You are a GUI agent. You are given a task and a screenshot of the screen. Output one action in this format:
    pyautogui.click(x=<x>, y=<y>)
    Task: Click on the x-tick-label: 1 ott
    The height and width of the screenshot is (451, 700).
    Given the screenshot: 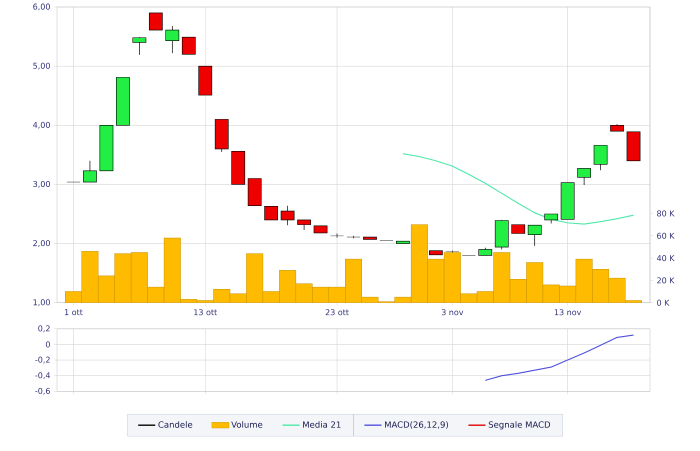 What is the action you would take?
    pyautogui.click(x=73, y=312)
    